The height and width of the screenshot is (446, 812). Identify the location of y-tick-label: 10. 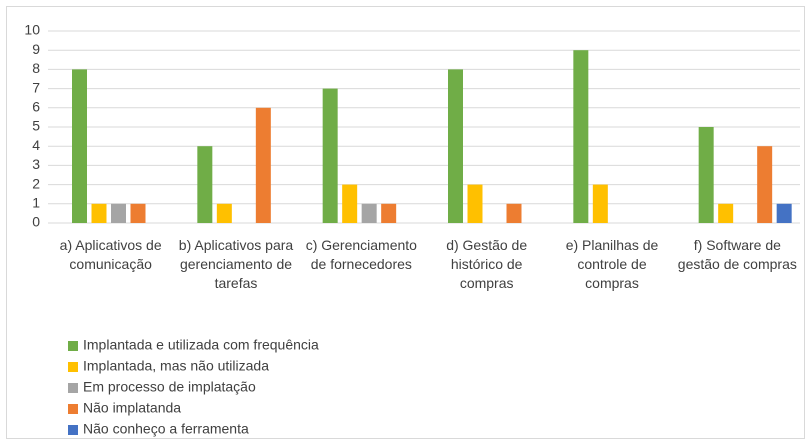
(32, 30).